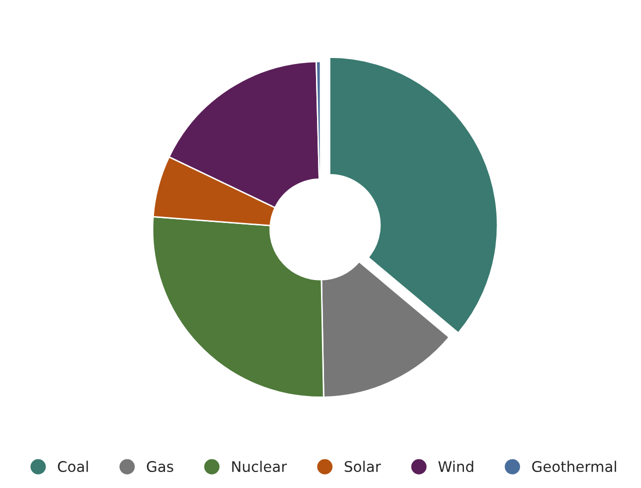  Describe the element at coordinates (259, 466) in the screenshot. I see `legend-label: Nuclear` at that location.